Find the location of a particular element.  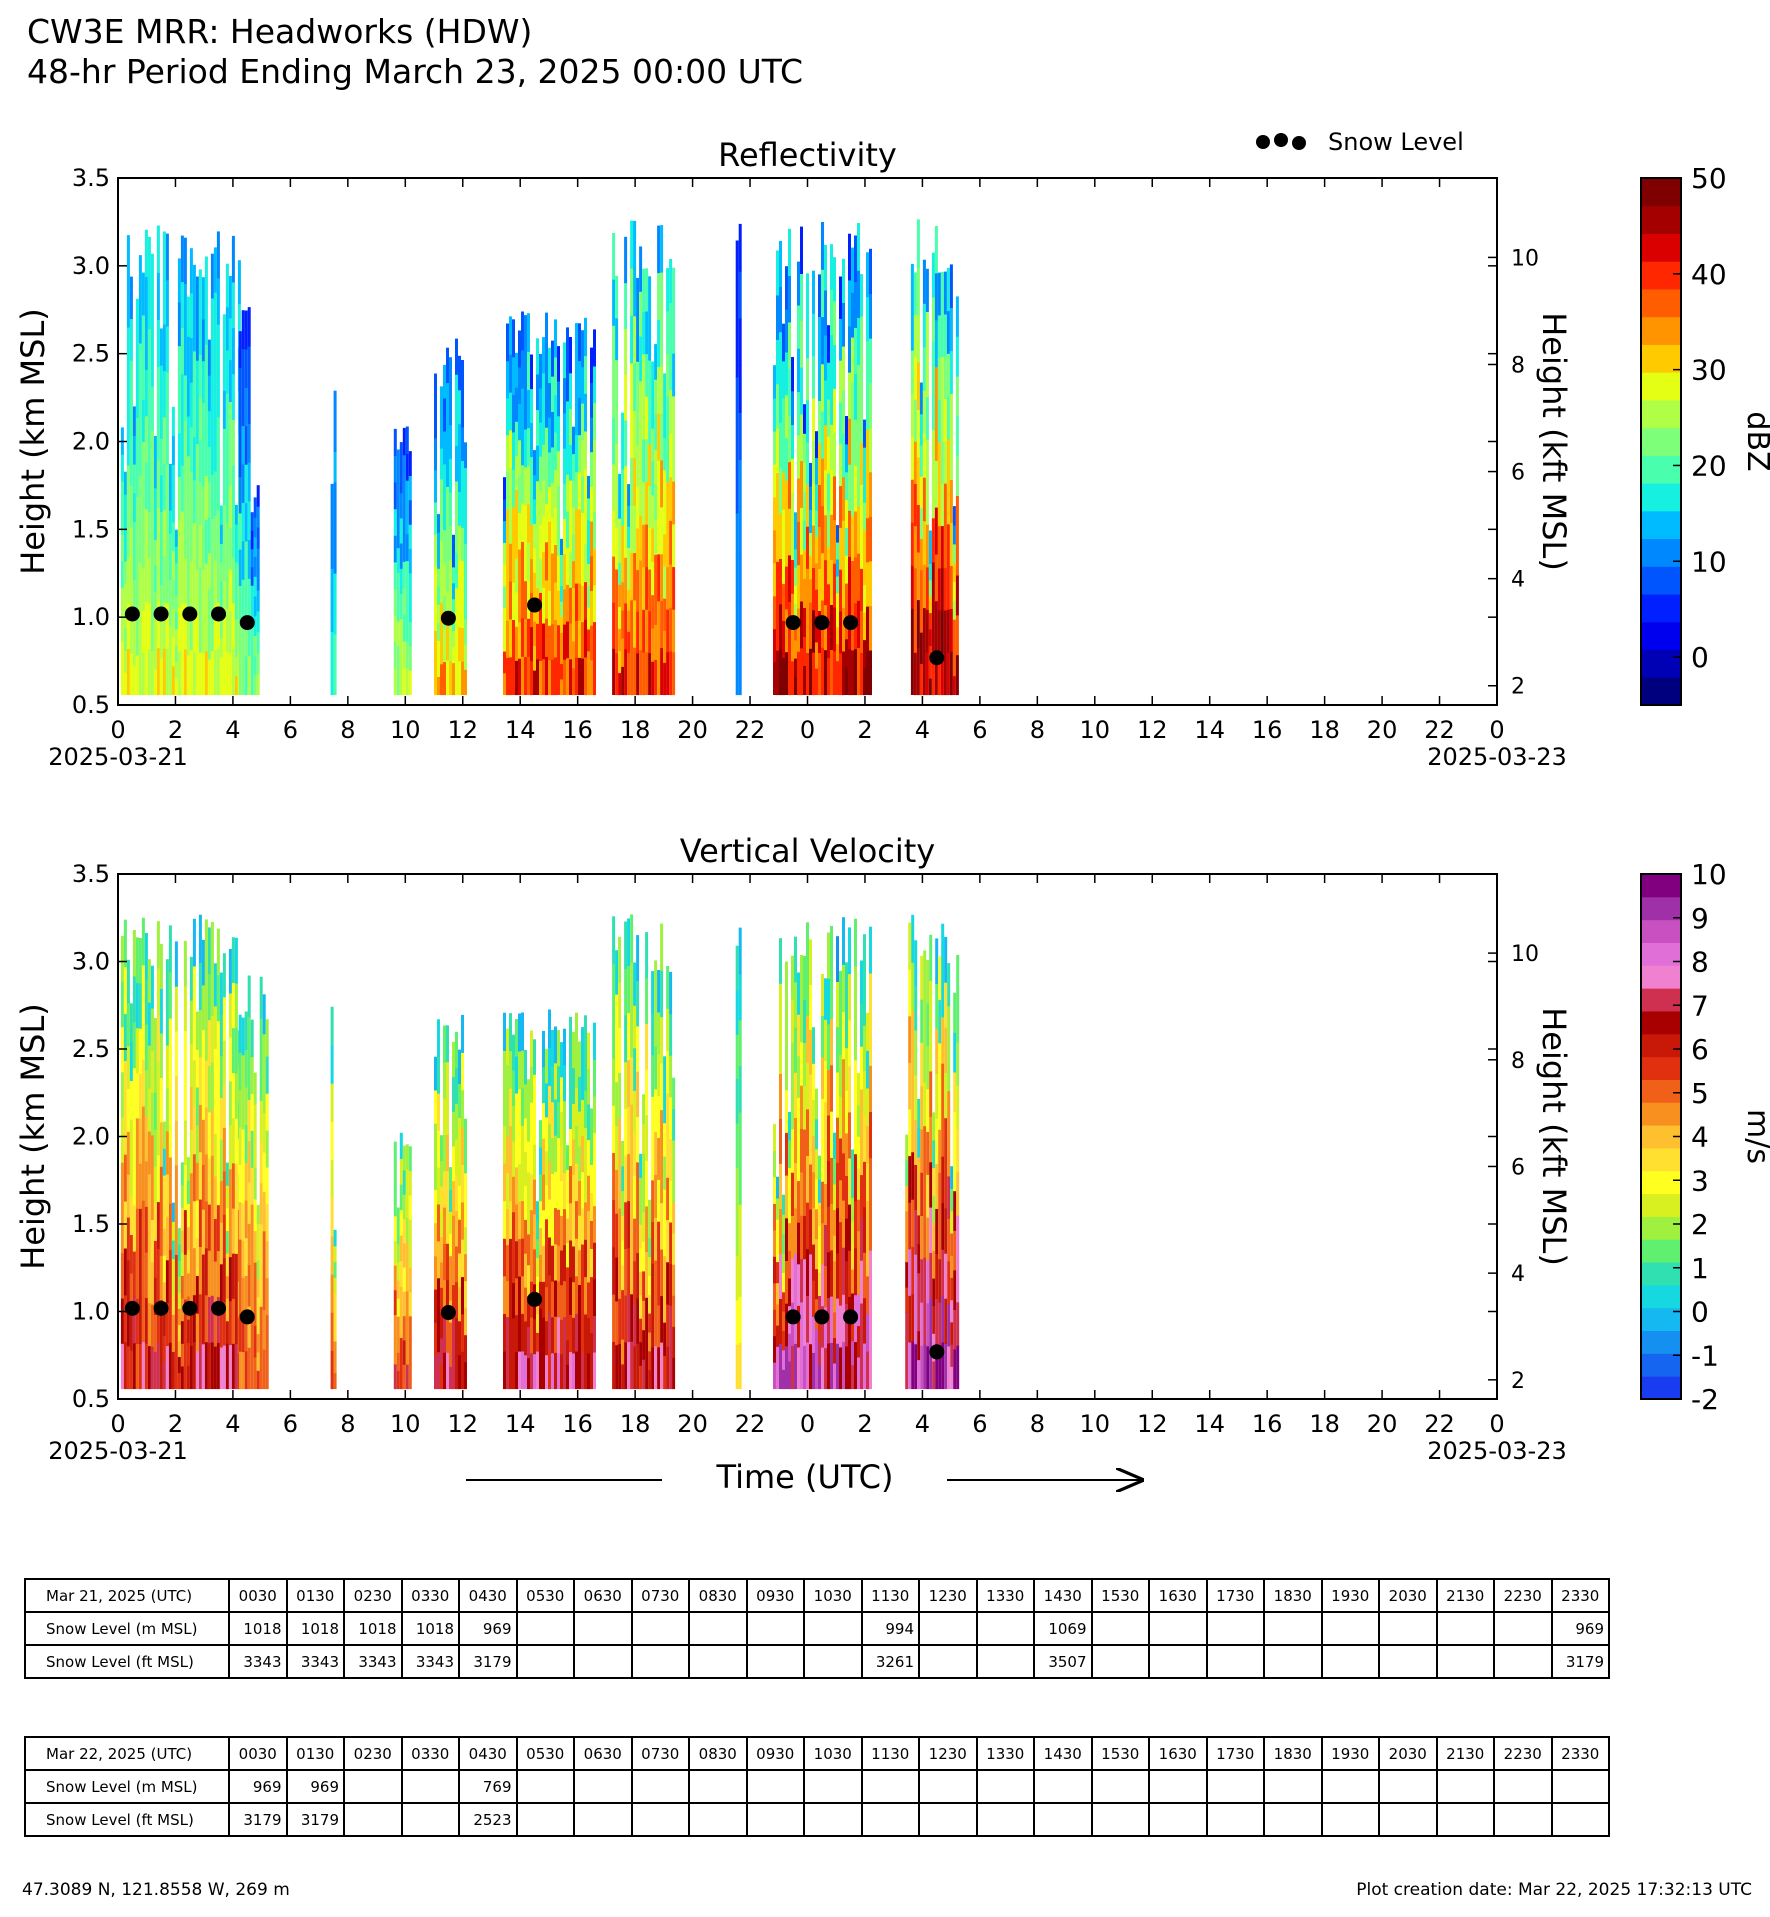

colorbar-tick-label: 4 is located at coordinates (1700, 1137).